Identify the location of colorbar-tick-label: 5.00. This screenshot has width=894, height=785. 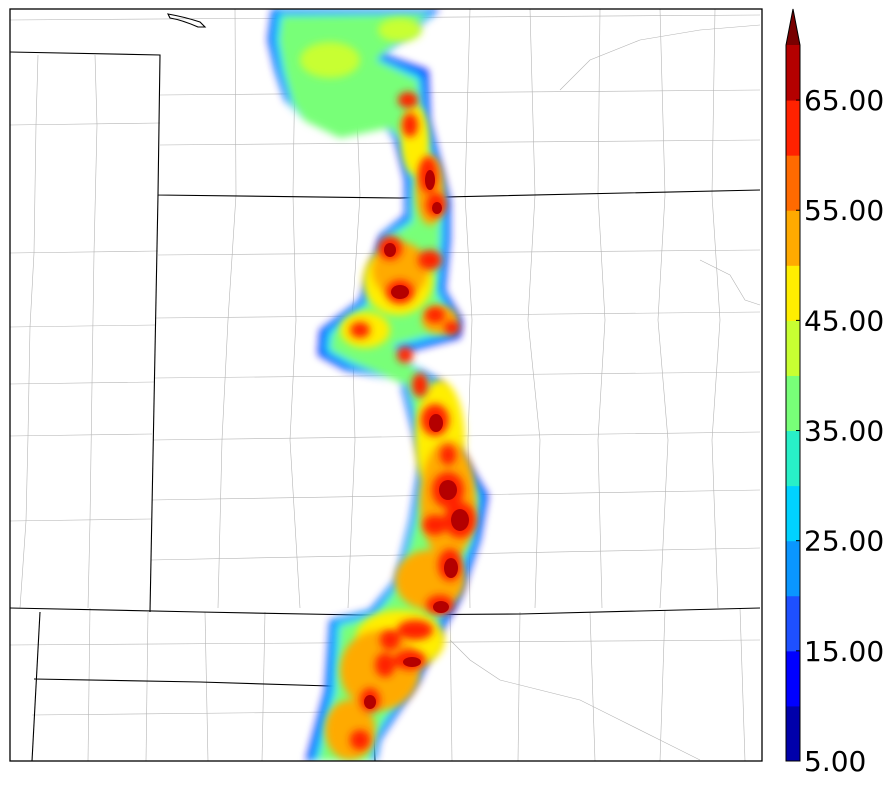
(835, 761).